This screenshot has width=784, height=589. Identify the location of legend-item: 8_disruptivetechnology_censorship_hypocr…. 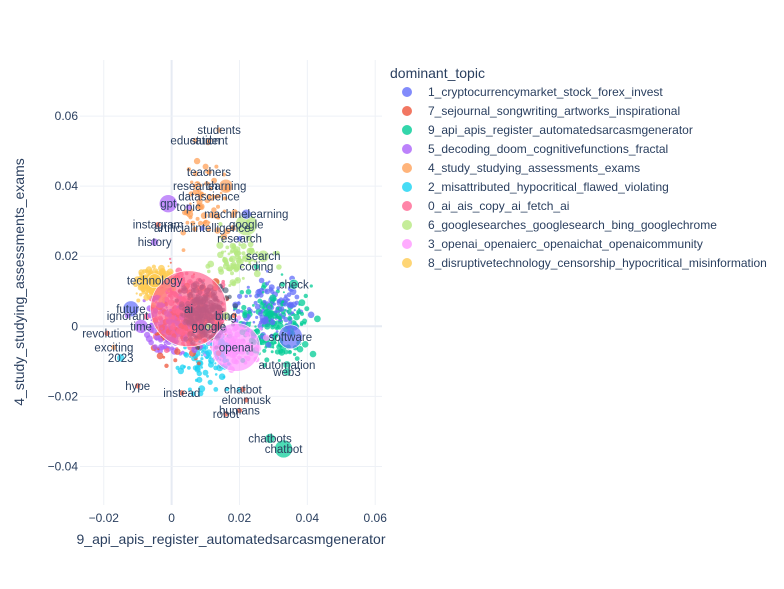
(584, 263).